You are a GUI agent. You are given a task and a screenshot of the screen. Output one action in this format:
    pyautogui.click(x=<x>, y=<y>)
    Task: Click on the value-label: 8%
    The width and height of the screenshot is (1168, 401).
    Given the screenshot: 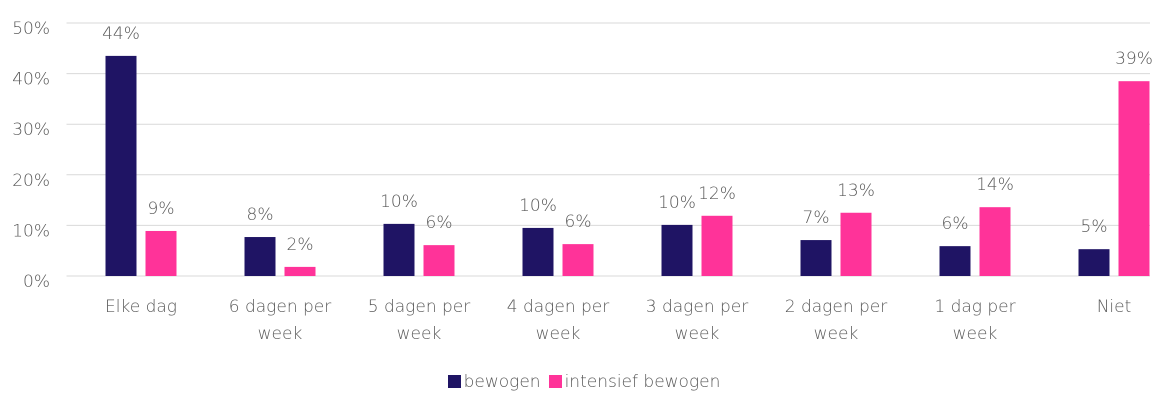 What is the action you would take?
    pyautogui.click(x=260, y=215)
    